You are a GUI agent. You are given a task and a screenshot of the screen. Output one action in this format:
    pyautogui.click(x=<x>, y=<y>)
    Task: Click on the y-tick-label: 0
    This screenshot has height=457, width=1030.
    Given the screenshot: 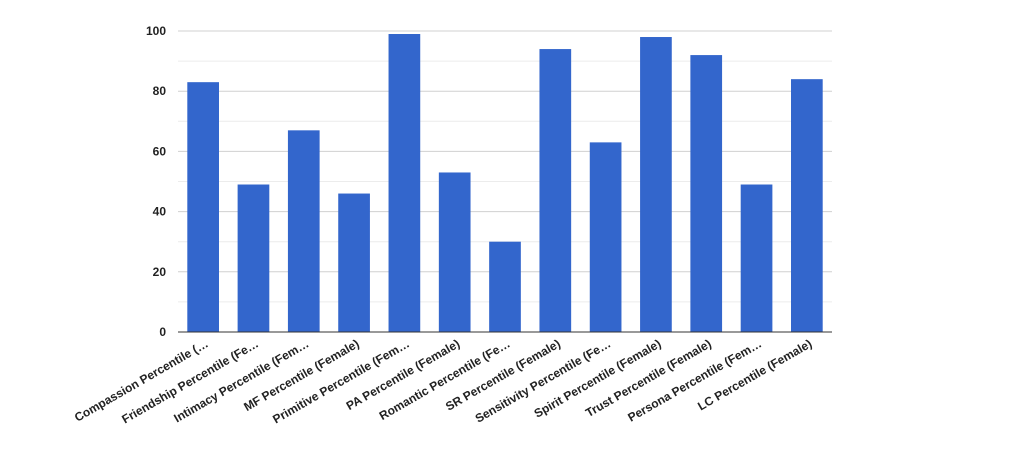 What is the action you would take?
    pyautogui.click(x=162, y=332)
    